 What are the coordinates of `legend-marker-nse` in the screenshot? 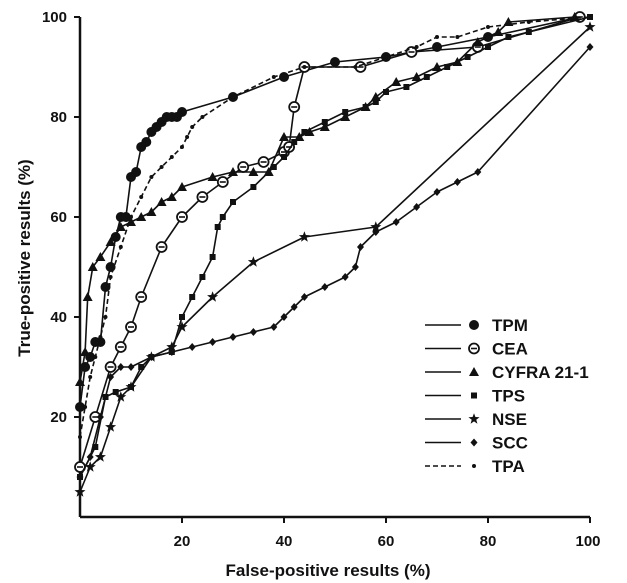 It's located at (474, 418).